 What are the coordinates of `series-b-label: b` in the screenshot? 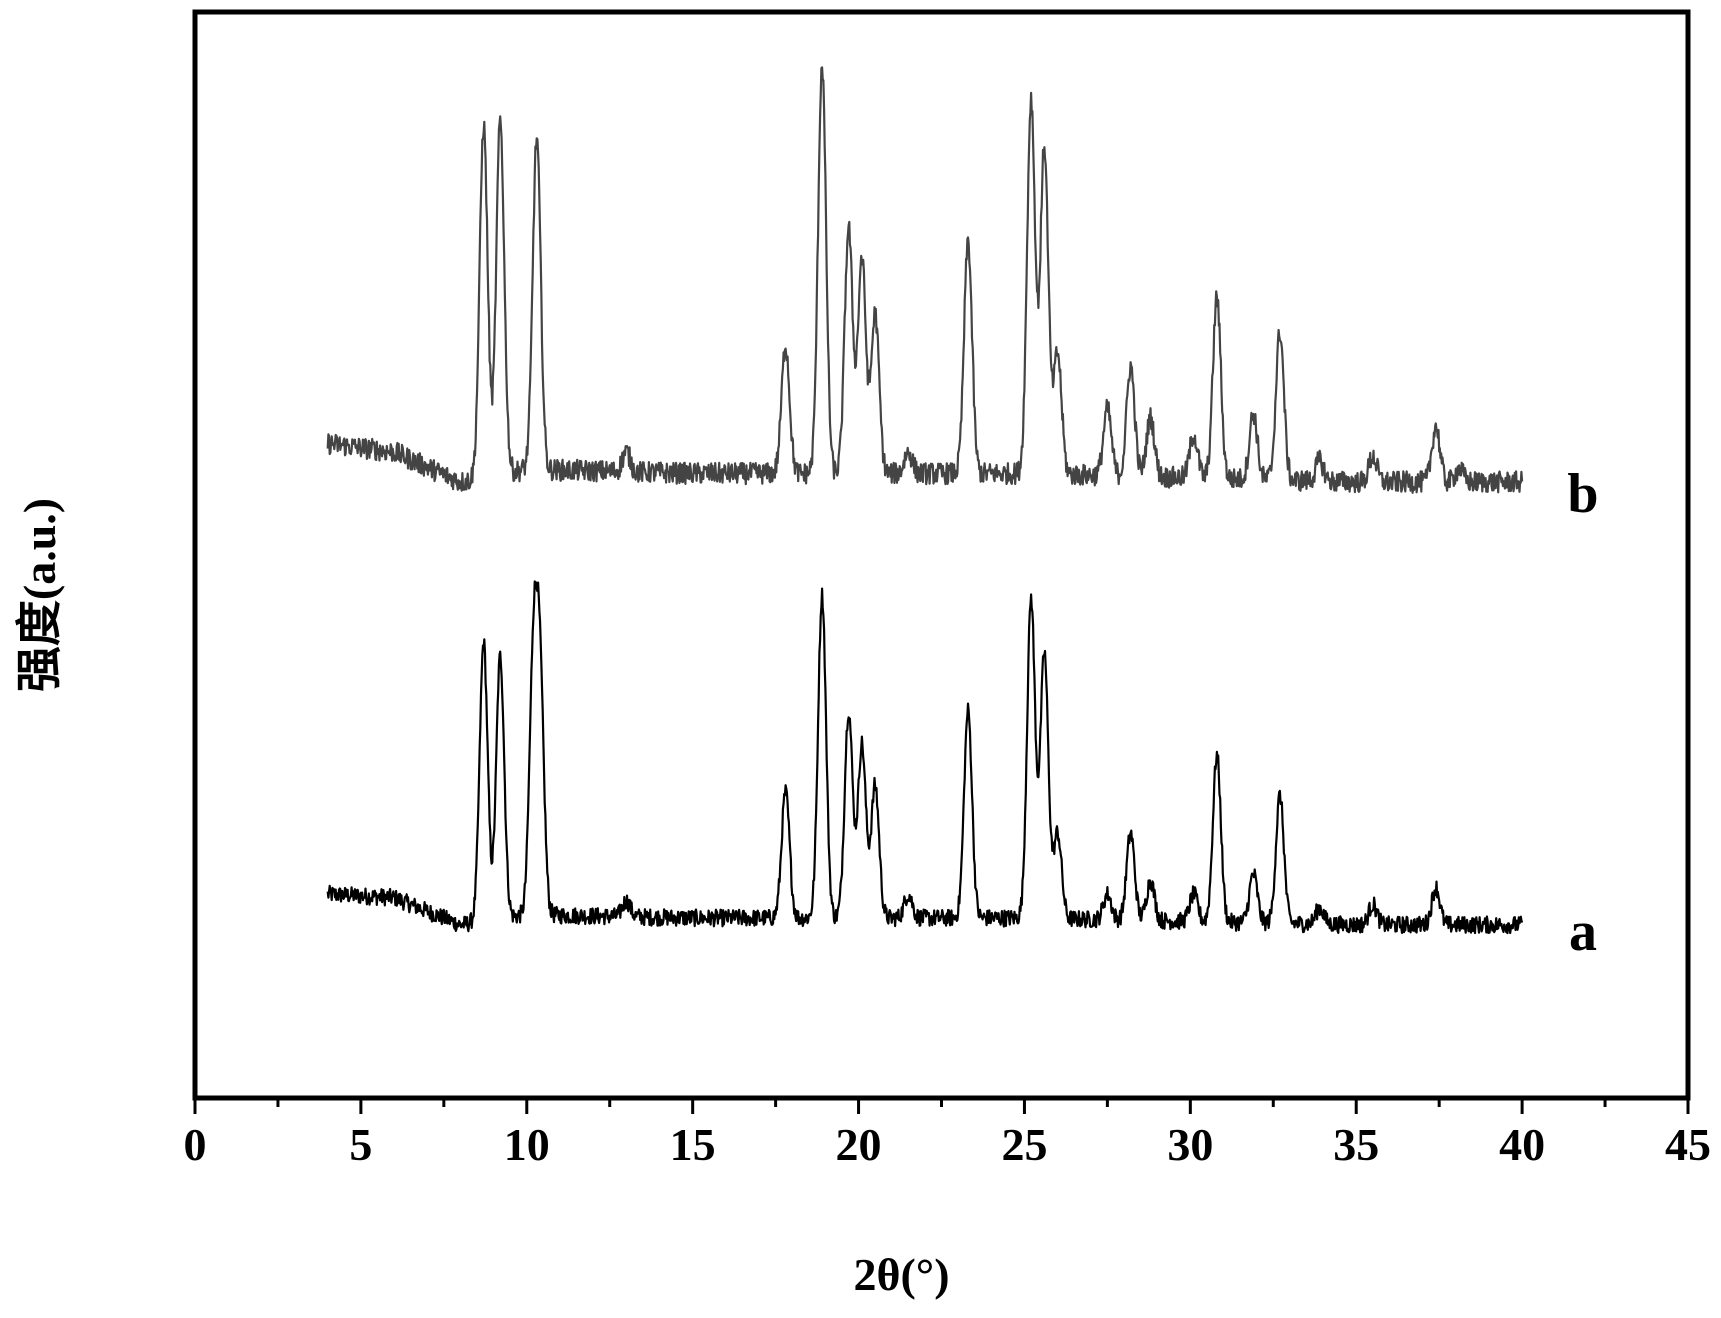 It's located at (1582, 494).